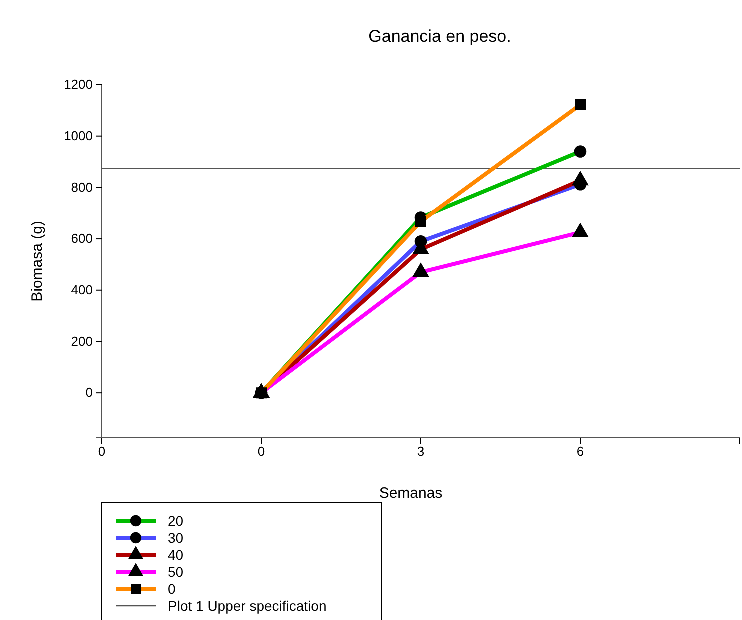 The image size is (742, 620). Describe the element at coordinates (82, 238) in the screenshot. I see `y-tick-label: 600` at that location.